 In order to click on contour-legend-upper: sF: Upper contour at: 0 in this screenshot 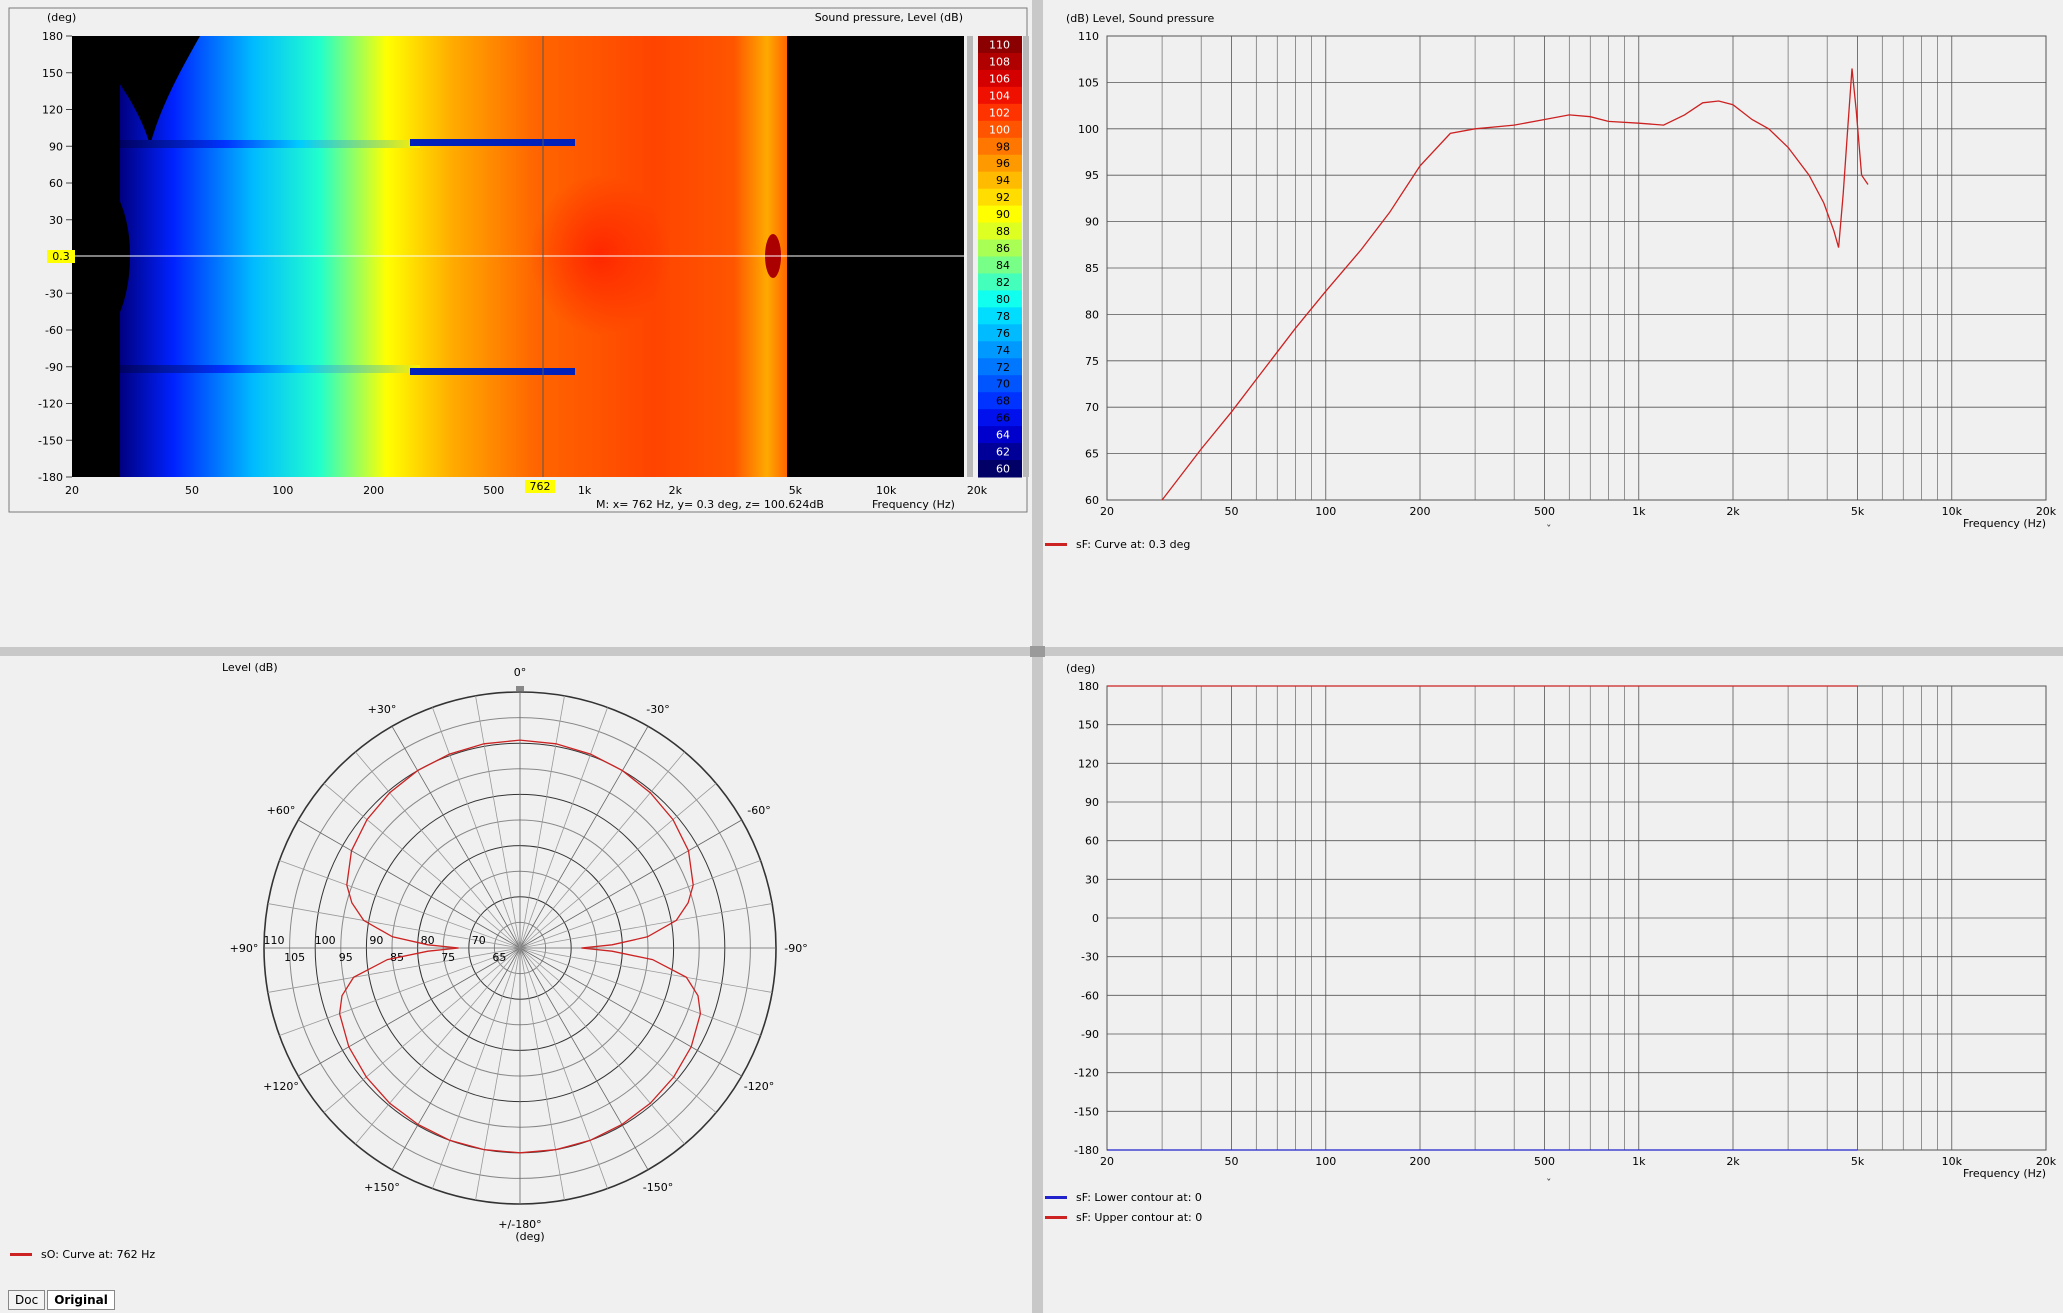, I will do `click(1123, 1217)`.